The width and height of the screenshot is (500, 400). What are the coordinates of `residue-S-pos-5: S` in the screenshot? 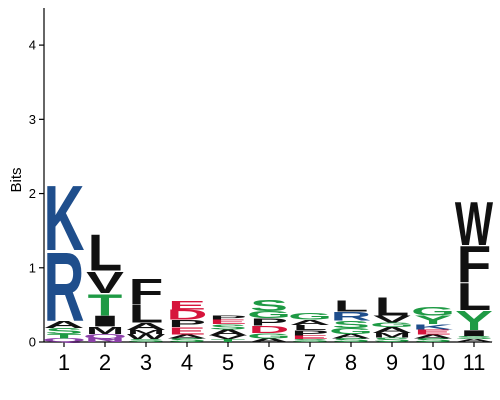 It's located at (228, 327).